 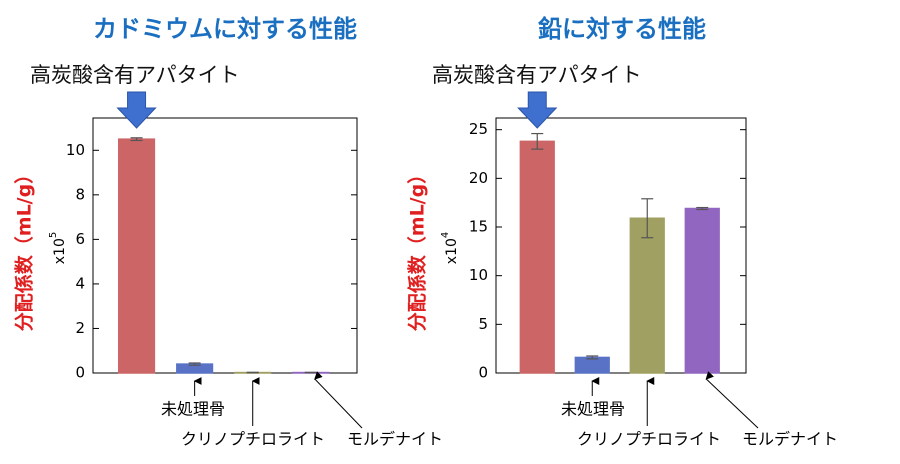 I want to click on chart-title: 鉛に対する性能, so click(x=622, y=29).